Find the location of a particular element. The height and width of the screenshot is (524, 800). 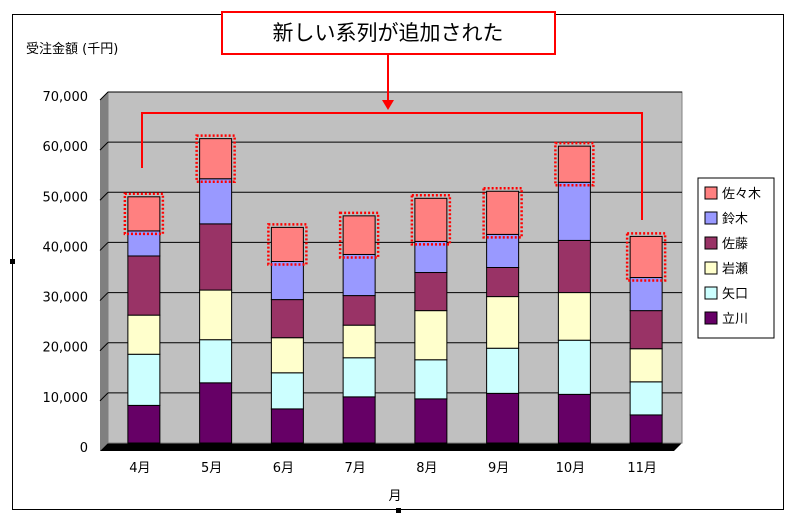

legend-label: 矢口 is located at coordinates (735, 294).